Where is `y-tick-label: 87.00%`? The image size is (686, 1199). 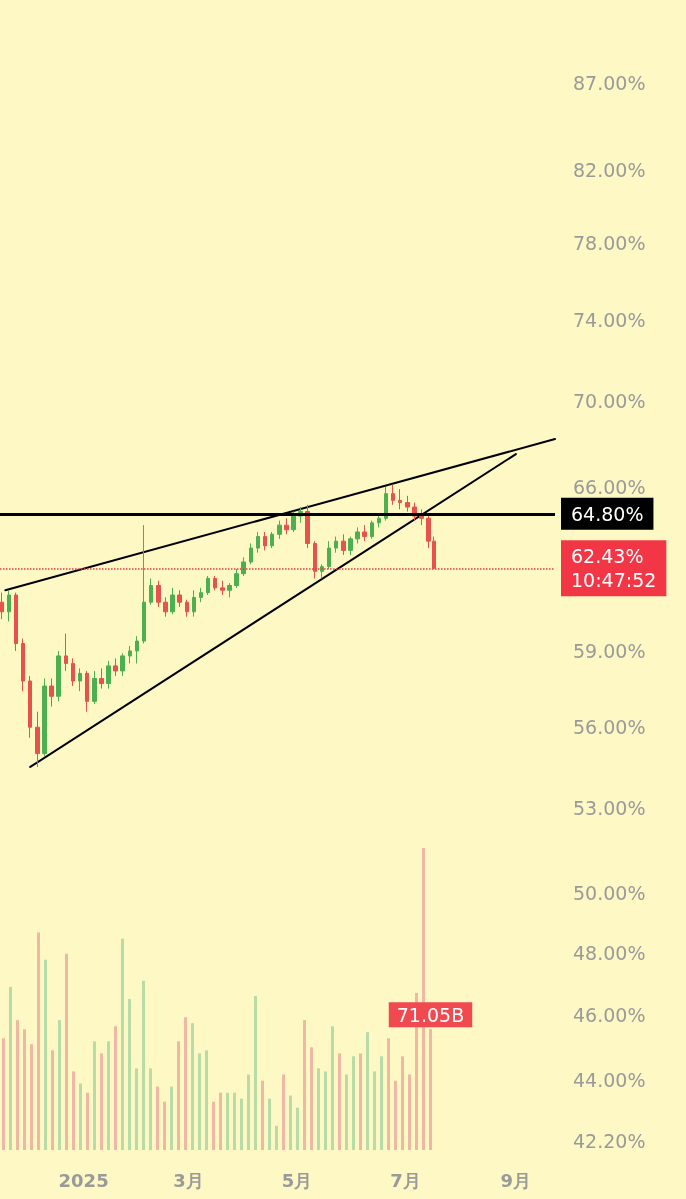 y-tick-label: 87.00% is located at coordinates (609, 83).